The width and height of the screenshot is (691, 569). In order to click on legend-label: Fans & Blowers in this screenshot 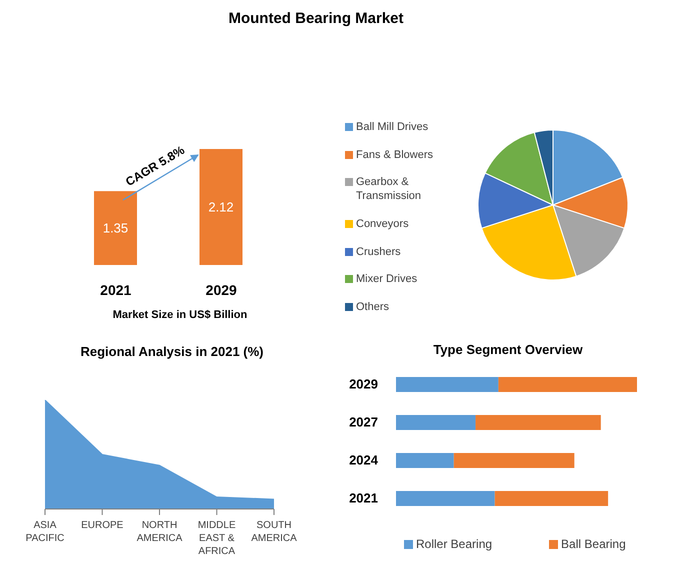, I will do `click(395, 155)`.